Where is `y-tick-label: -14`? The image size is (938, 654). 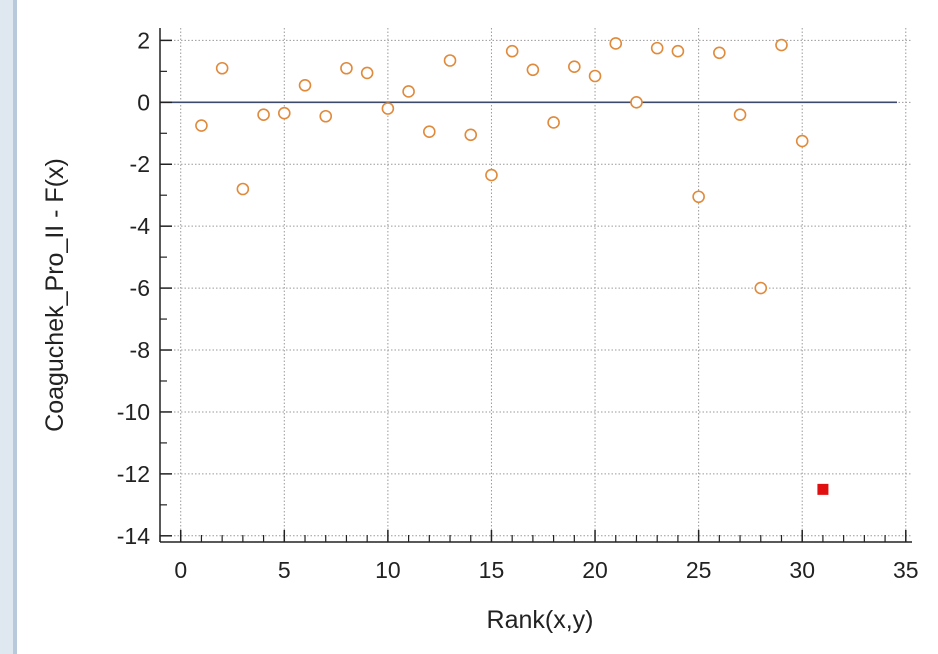 y-tick-label: -14 is located at coordinates (133, 536).